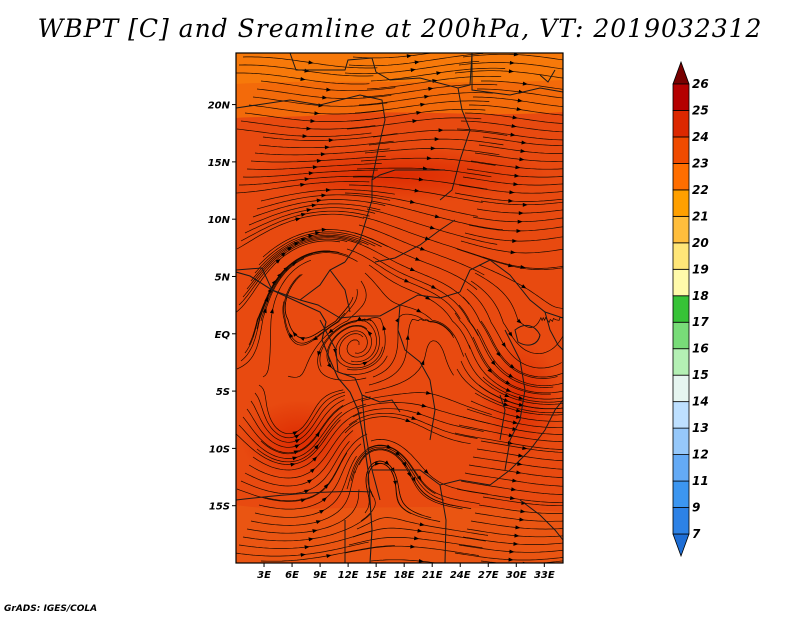  I want to click on lat-tick-label: 5N, so click(223, 277).